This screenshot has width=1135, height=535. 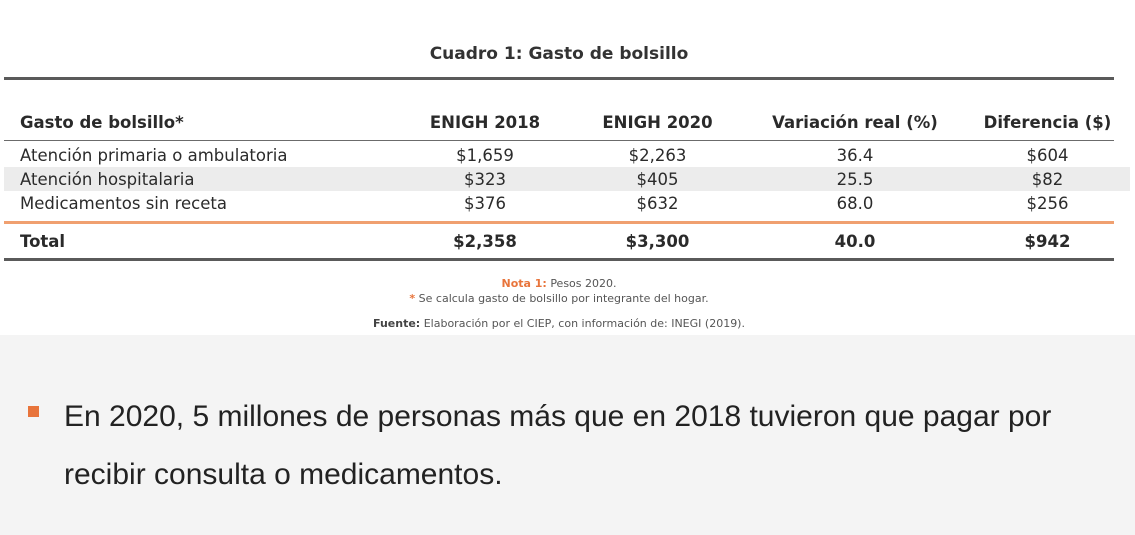 What do you see at coordinates (559, 54) in the screenshot?
I see `table-title: Cuadro 1: Gasto de bolsillo` at bounding box center [559, 54].